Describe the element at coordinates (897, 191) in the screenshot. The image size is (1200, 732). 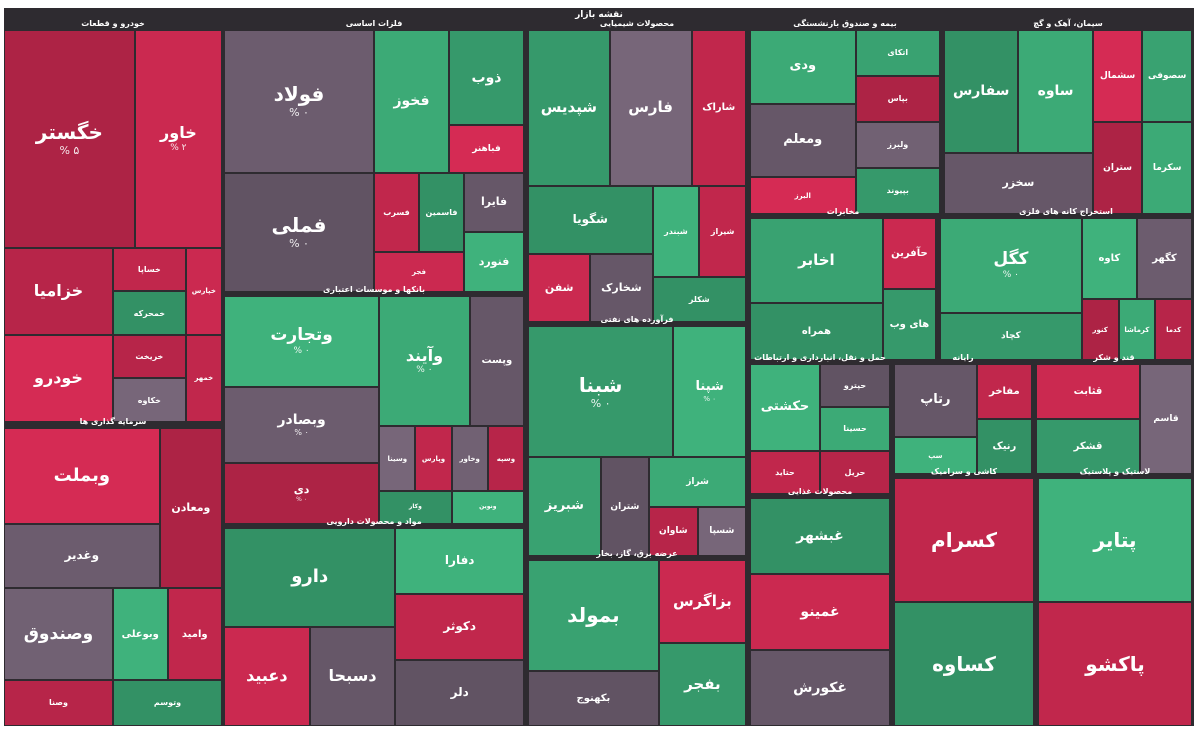
I see `treemap-tile: بپیوند` at that location.